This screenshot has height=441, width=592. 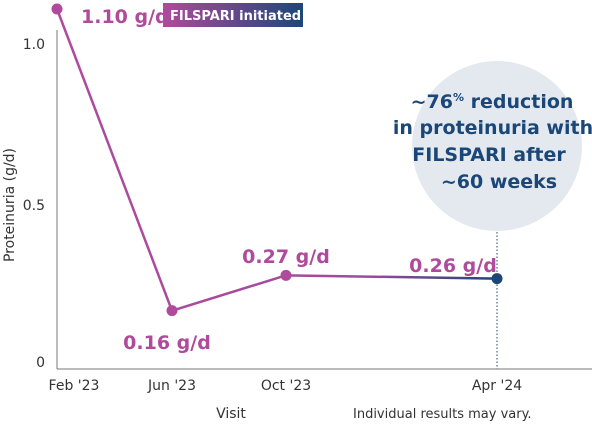 What do you see at coordinates (171, 386) in the screenshot?
I see `x-tick-label: Jun '23` at bounding box center [171, 386].